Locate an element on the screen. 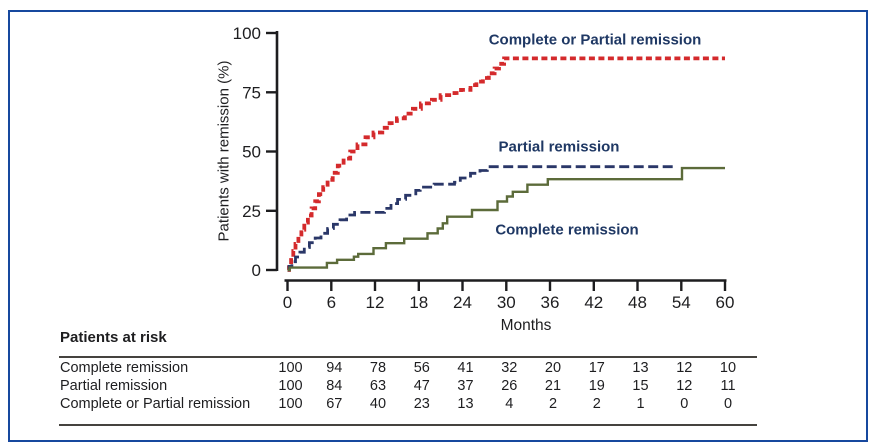 Image resolution: width=872 pixels, height=448 pixels. risk-cell: 21 is located at coordinates (553, 386).